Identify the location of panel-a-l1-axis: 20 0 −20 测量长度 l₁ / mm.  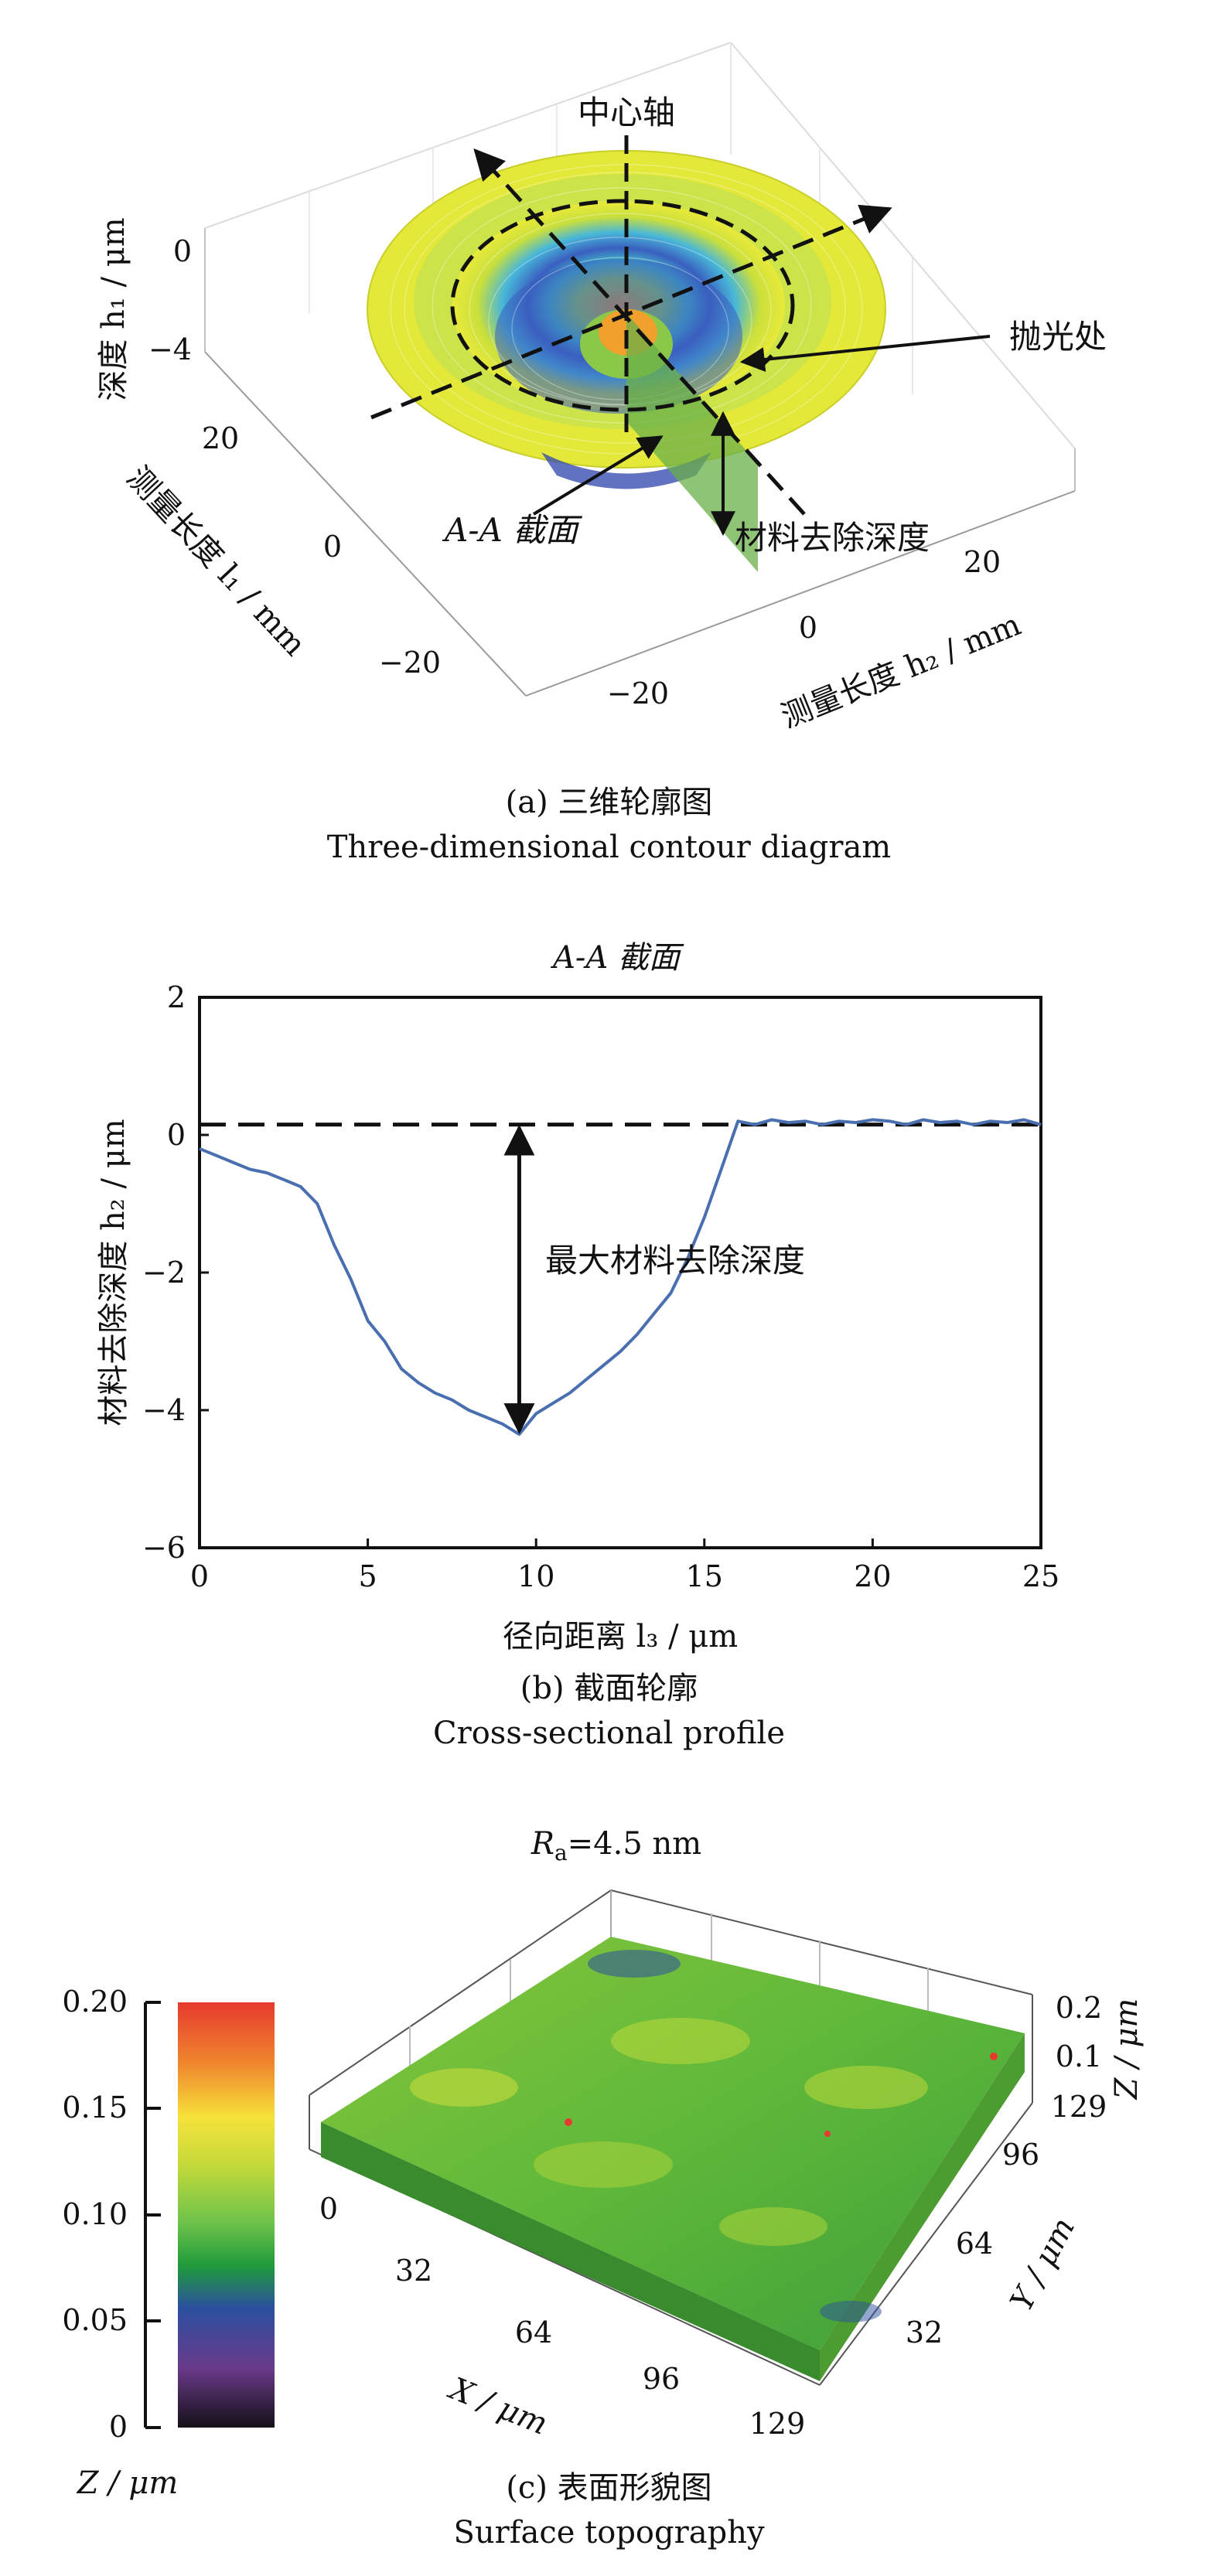
(280, 550).